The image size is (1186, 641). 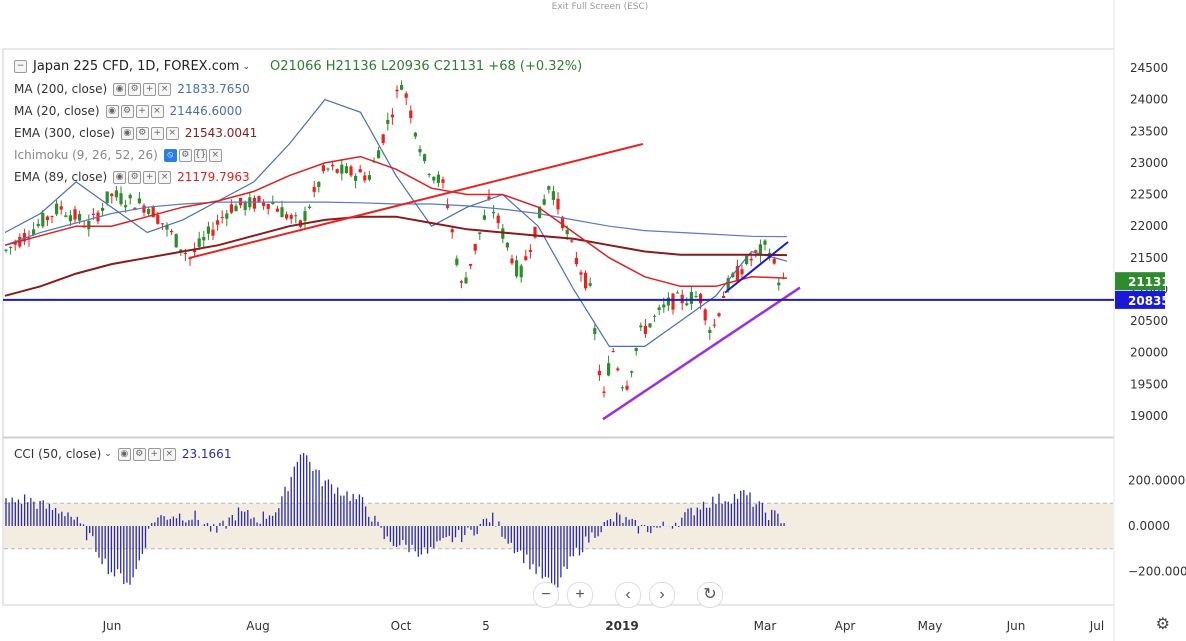 I want to click on x-tick-label: Oct, so click(x=401, y=626).